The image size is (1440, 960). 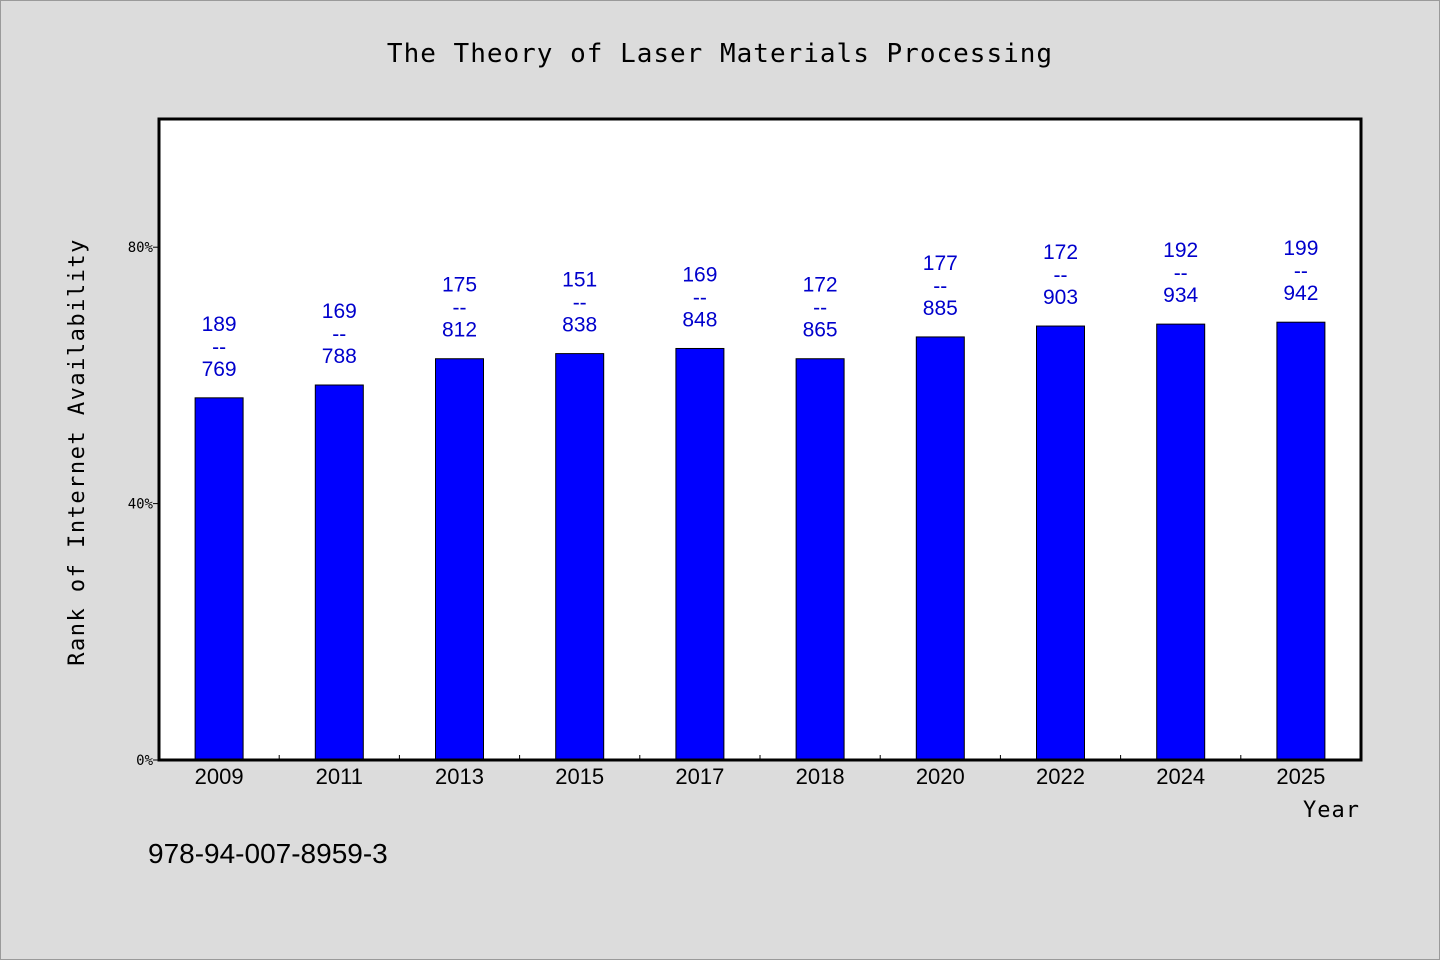 I want to click on bar-2018, so click(x=820, y=559).